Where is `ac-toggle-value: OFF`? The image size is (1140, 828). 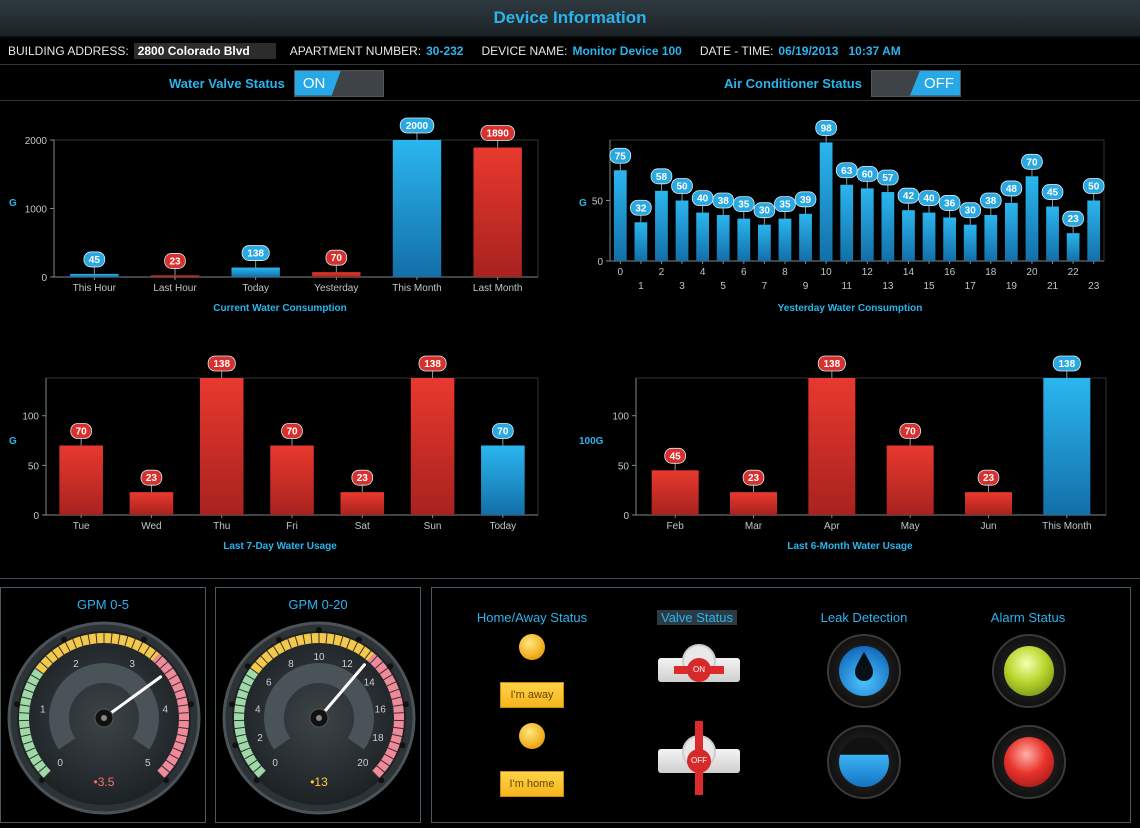 ac-toggle-value: OFF is located at coordinates (934, 83).